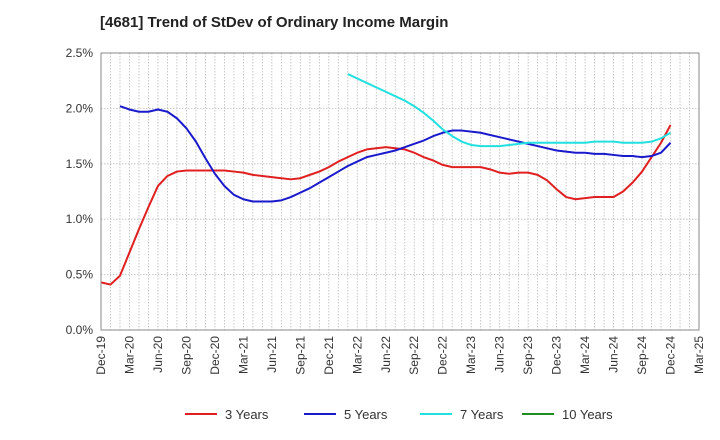  I want to click on x-tick-label: Dec-19, so click(101, 355).